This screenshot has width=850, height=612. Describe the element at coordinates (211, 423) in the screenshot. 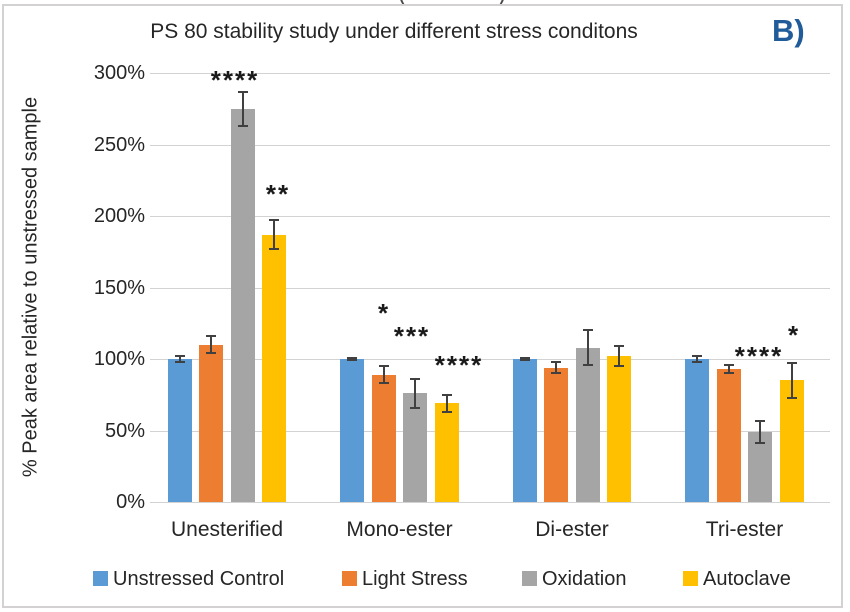

I see `bar-light-stress-unesterified` at that location.